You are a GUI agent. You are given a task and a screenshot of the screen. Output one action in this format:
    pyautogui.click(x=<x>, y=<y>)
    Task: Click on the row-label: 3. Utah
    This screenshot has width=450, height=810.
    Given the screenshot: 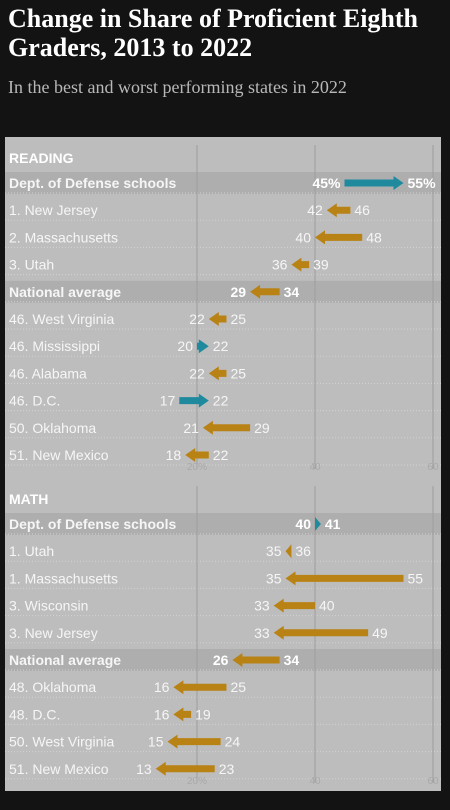 What is the action you would take?
    pyautogui.click(x=31, y=265)
    